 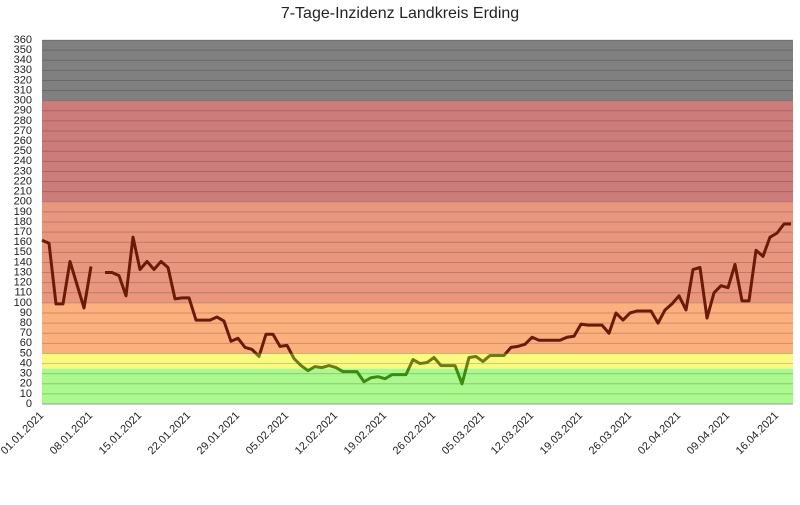 I want to click on y-tick-label: 210, so click(x=23, y=192).